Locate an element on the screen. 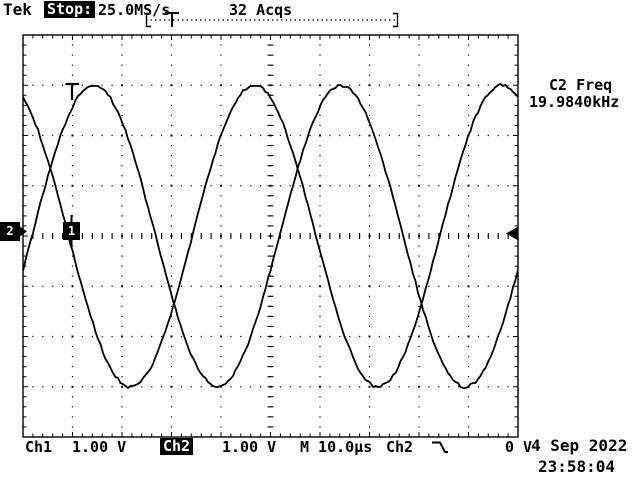 The height and width of the screenshot is (480, 640). ch2-ground-arrow-icon is located at coordinates (23, 231).